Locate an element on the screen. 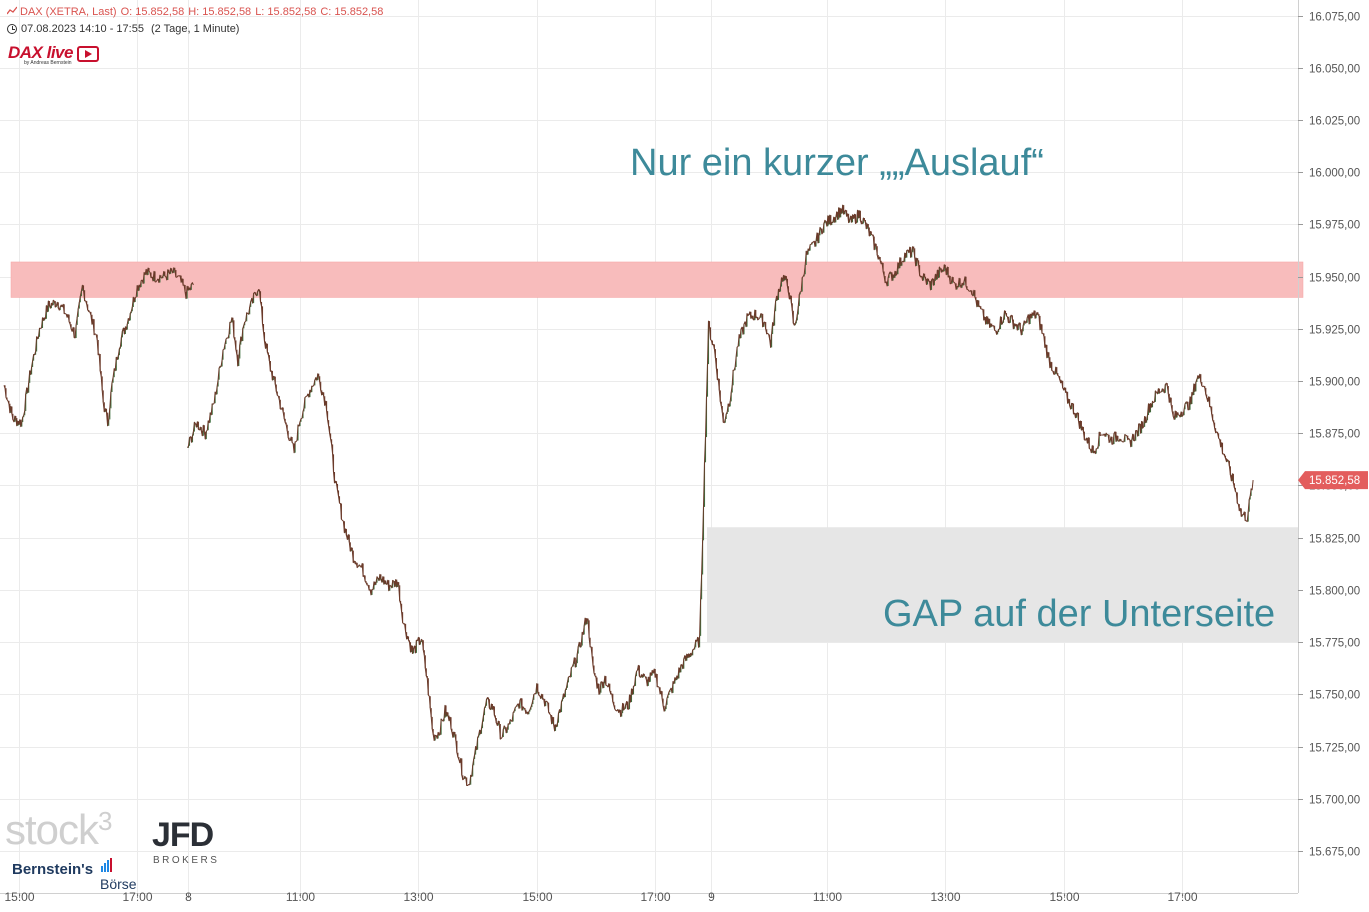  last-price-tag-shape is located at coordinates (1333, 480).